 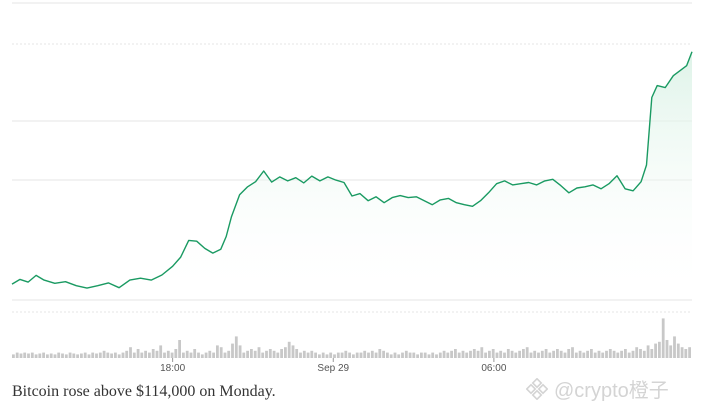 What do you see at coordinates (597, 388) in the screenshot?
I see `watermark: @crypto橙子` at bounding box center [597, 388].